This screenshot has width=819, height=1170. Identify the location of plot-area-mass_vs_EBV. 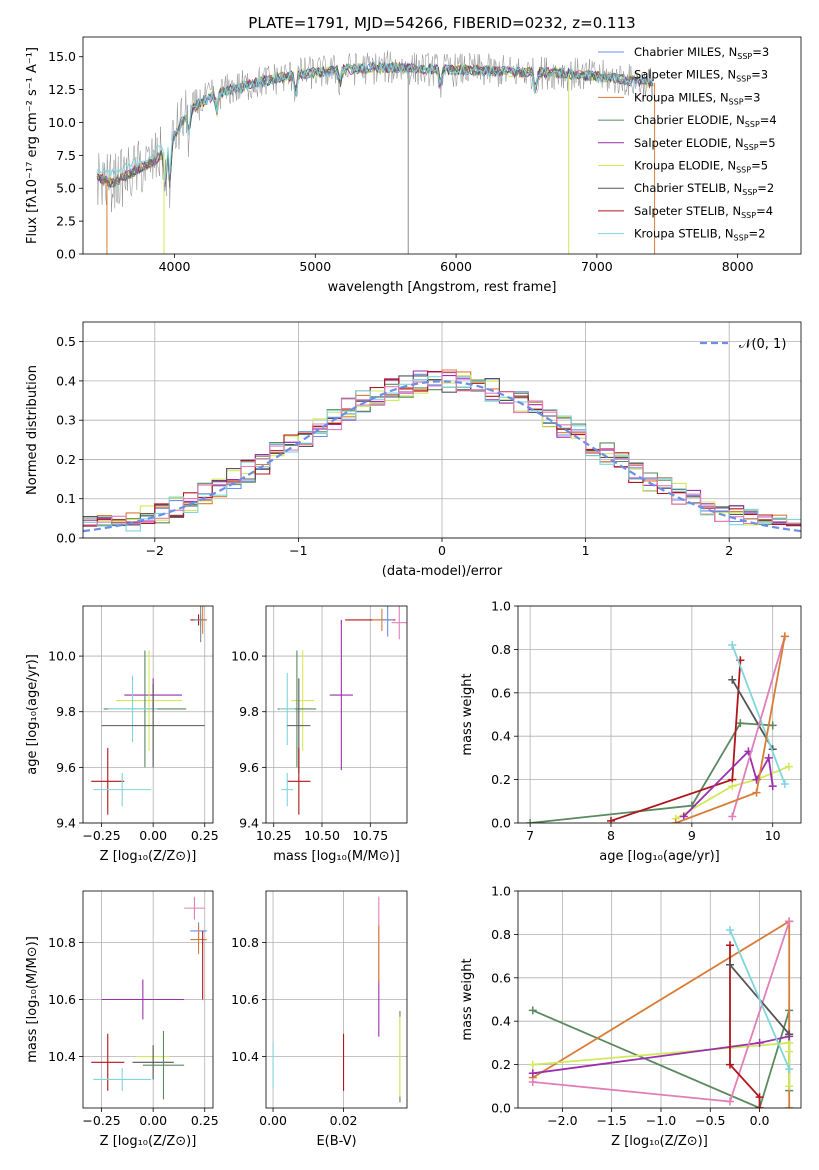
(336, 999).